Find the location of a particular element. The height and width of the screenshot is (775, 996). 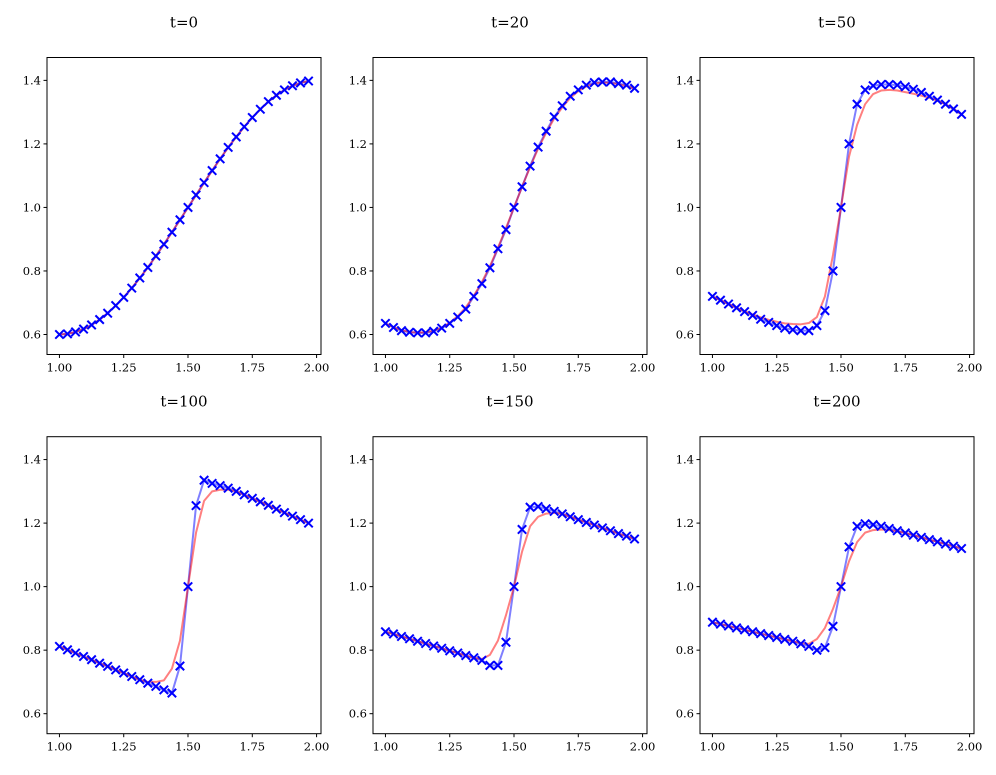

subplot-t-20: t=20 1.00 1.25 1.50 1.75 2.00 0.6 0.8 1.0 1.2 1.4 is located at coordinates (502, 194).